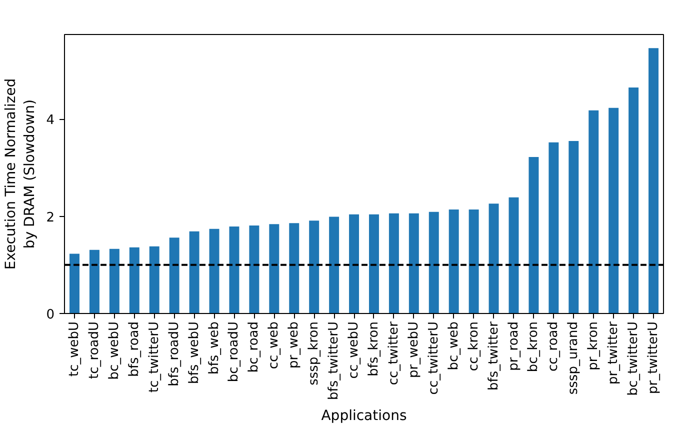 This screenshot has height=426, width=673. I want to click on y-axis-title: Execution Time Normalized by DRAM (Slowdown), so click(20, 174).